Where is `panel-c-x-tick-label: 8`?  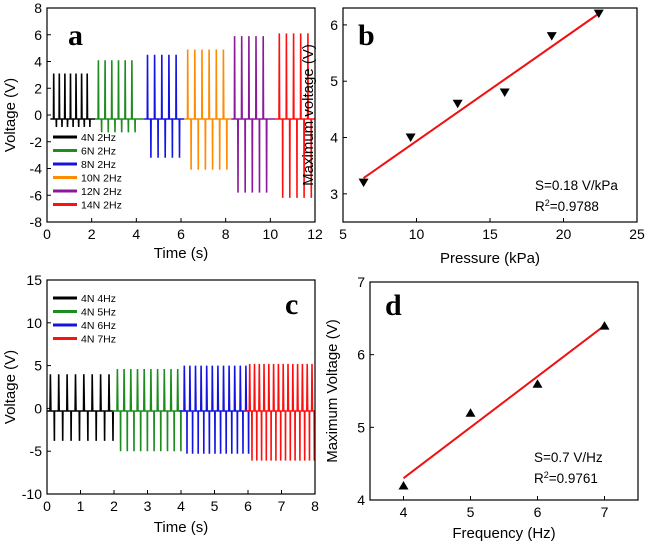
panel-c-x-tick-label: 8 is located at coordinates (315, 506).